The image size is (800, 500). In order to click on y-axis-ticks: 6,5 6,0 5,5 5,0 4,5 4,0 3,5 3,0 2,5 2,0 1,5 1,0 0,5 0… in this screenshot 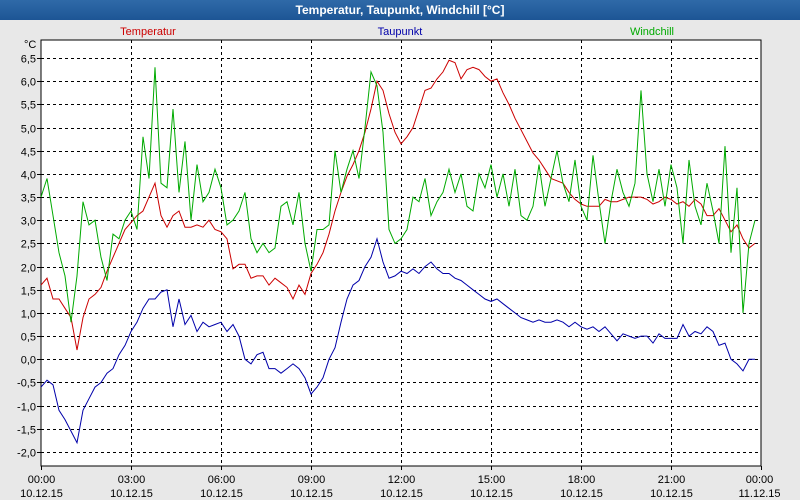, I will do `click(29, 257)`.